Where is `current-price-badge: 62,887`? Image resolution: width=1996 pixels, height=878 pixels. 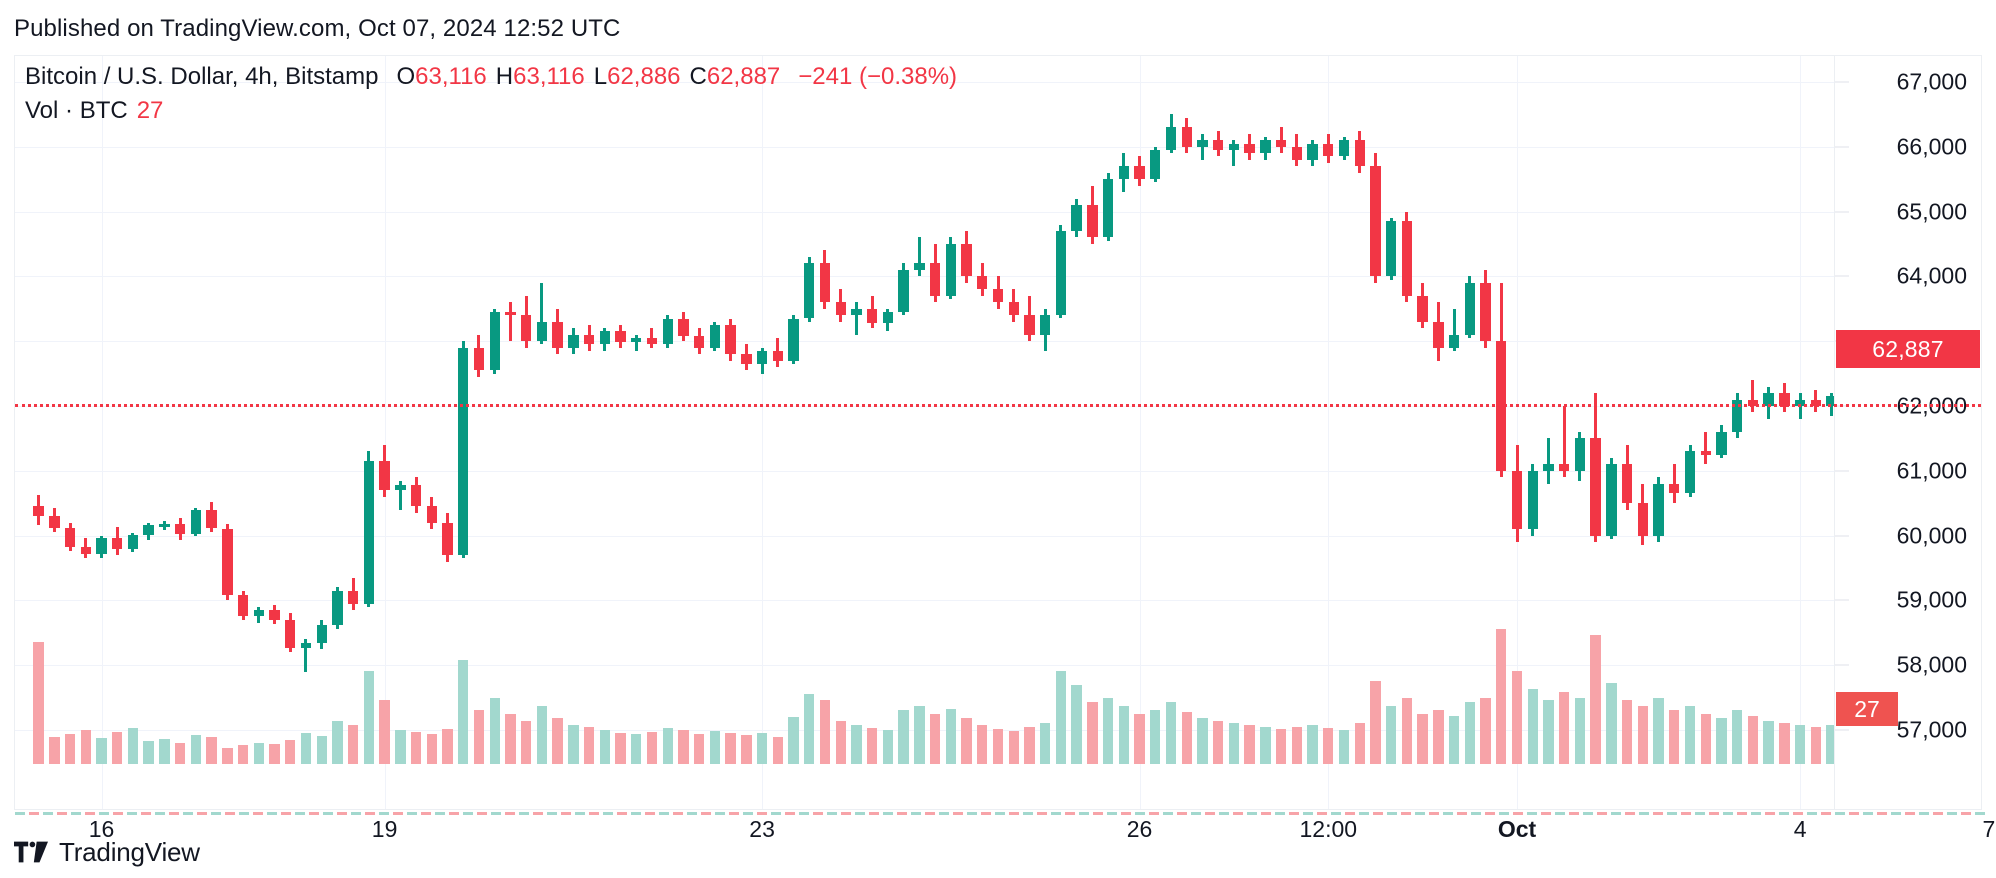
current-price-badge: 62,887 is located at coordinates (1908, 348).